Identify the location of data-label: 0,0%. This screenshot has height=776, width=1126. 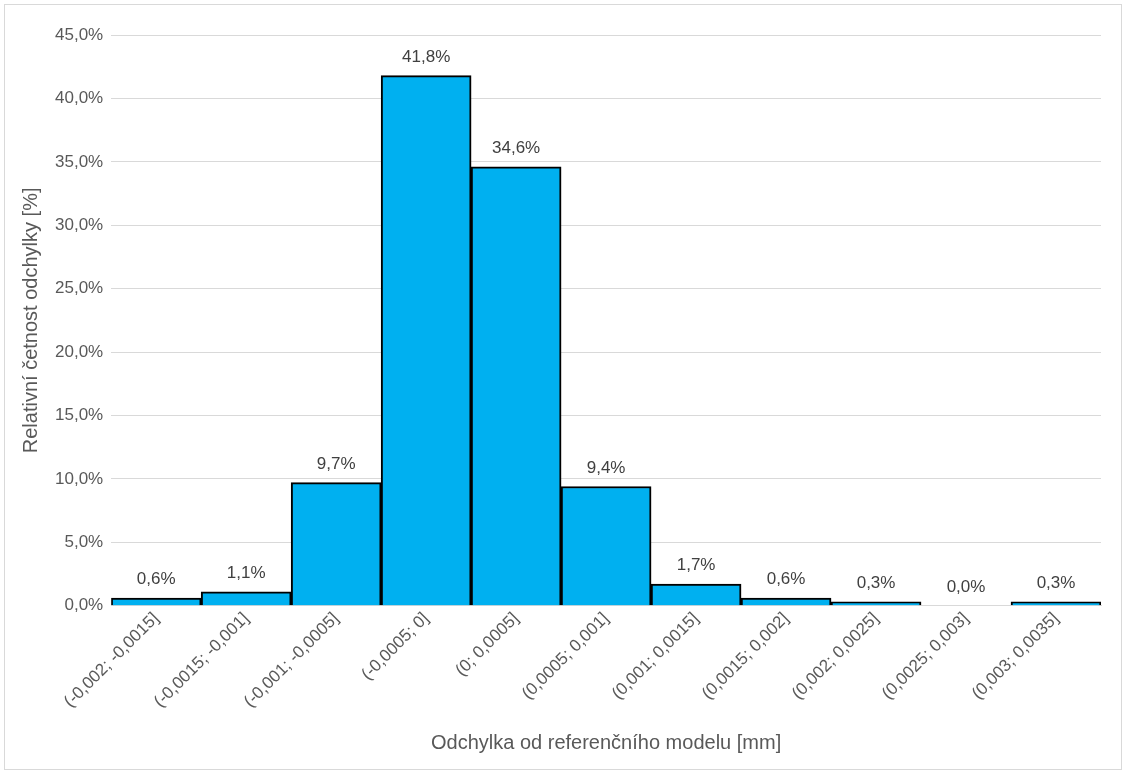
(966, 586).